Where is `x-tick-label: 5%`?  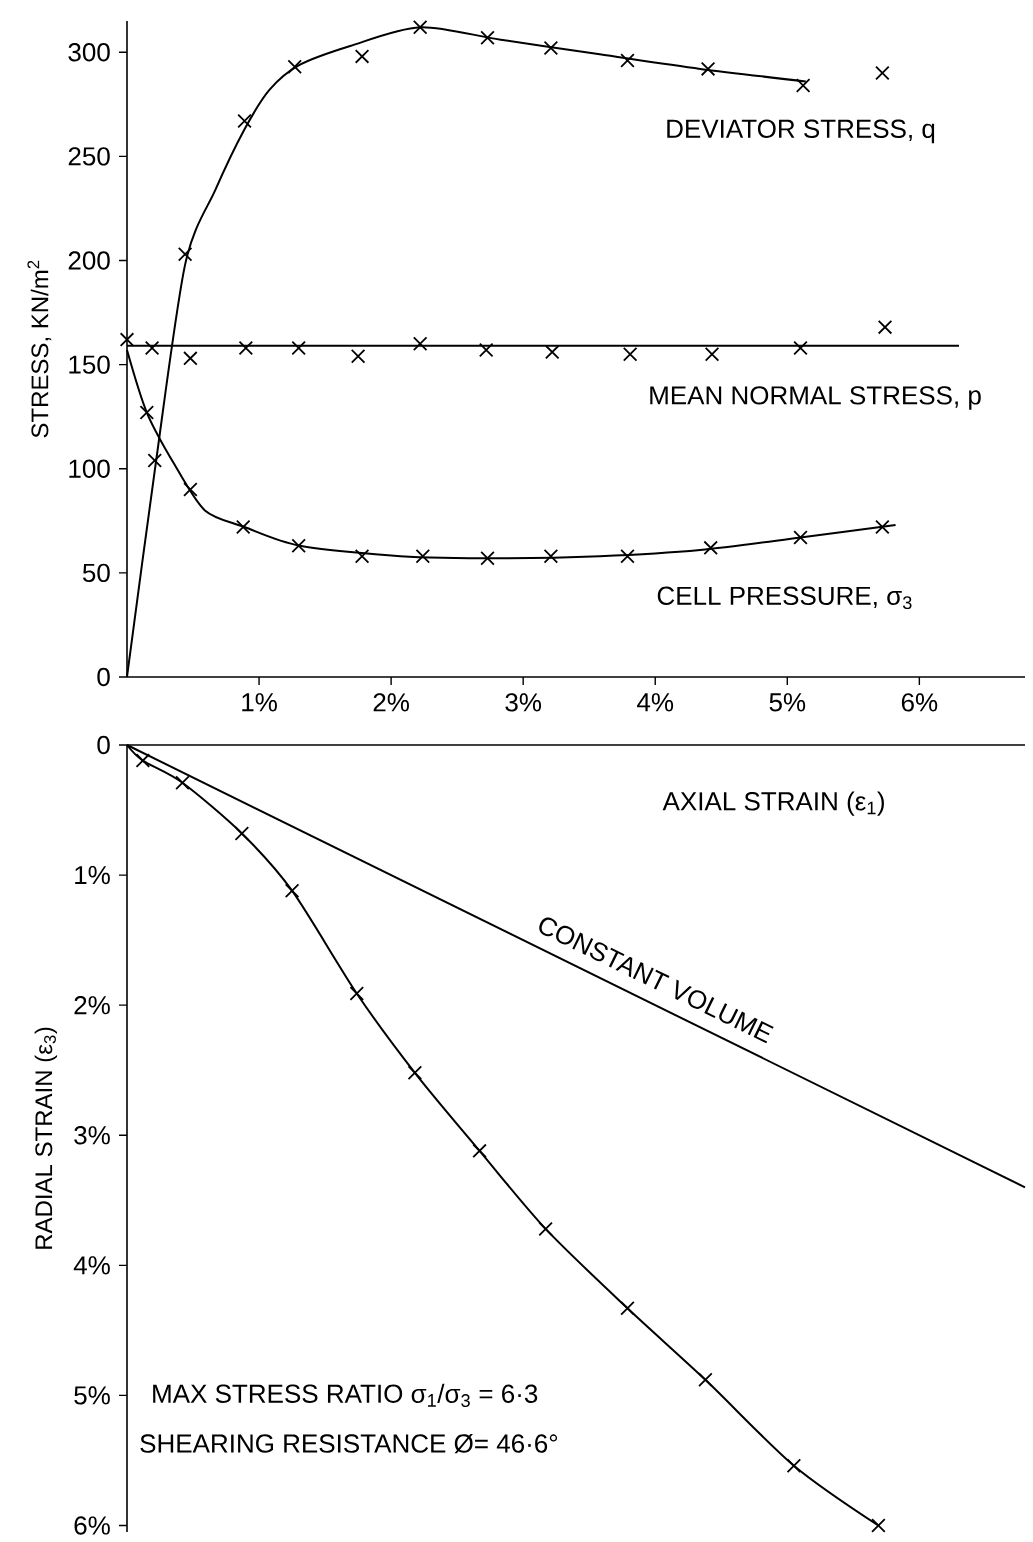 x-tick-label: 5% is located at coordinates (787, 702).